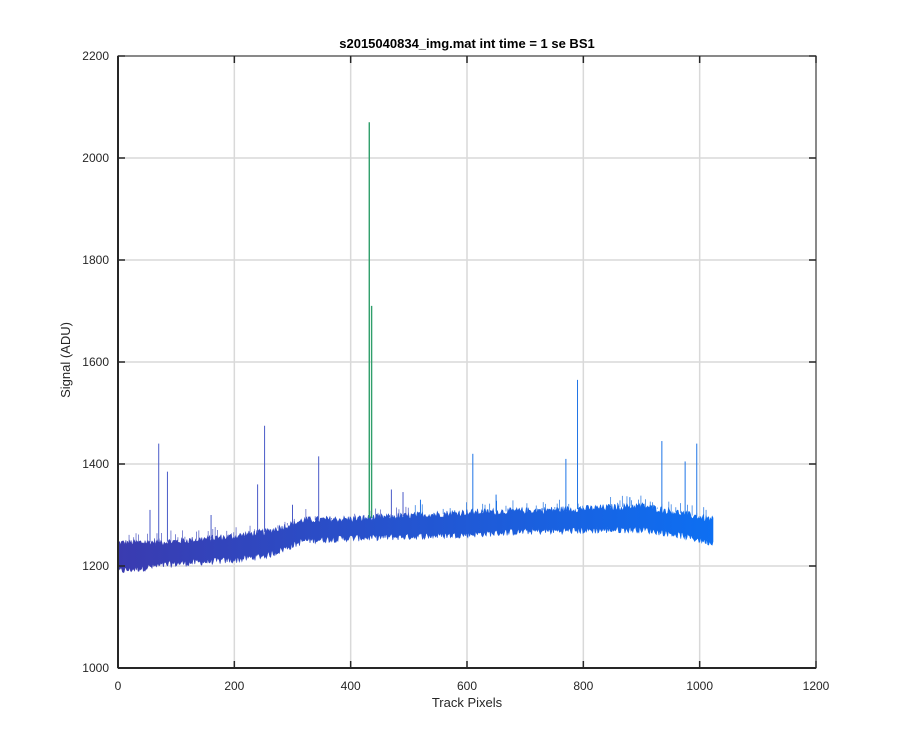 This screenshot has width=900, height=750. I want to click on y-tick-label: 2200, so click(95, 56).